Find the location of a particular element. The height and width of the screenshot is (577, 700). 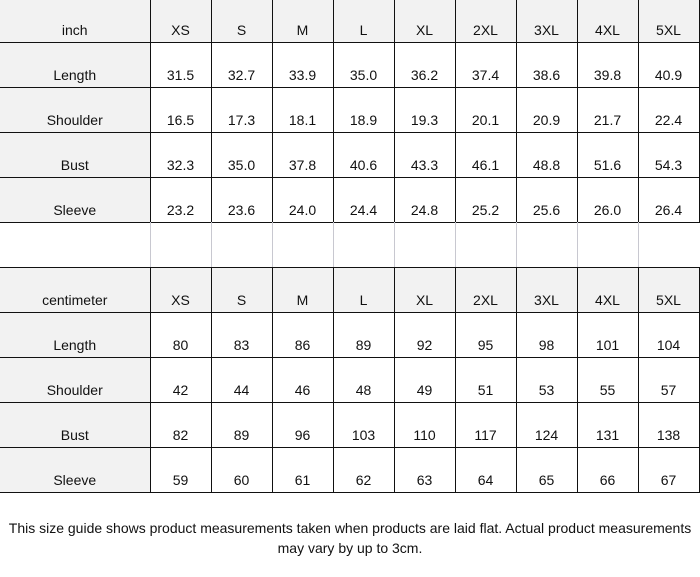

measurement-value: 80 is located at coordinates (180, 335).